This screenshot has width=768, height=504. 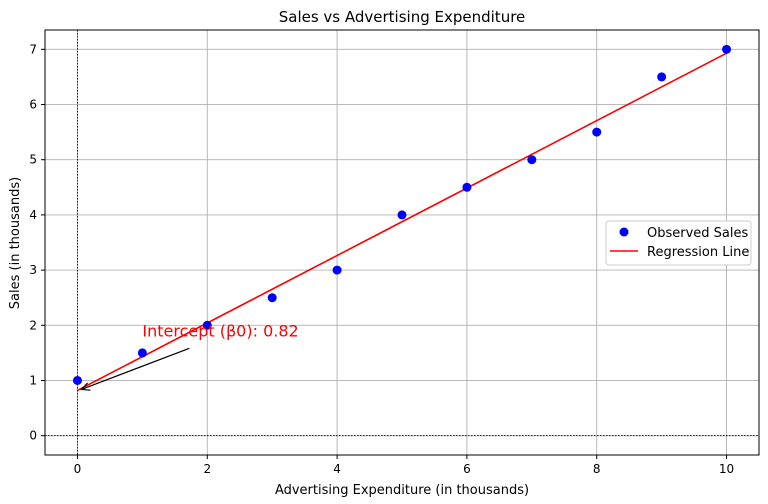 What do you see at coordinates (33, 215) in the screenshot?
I see `y-tick-label: 4` at bounding box center [33, 215].